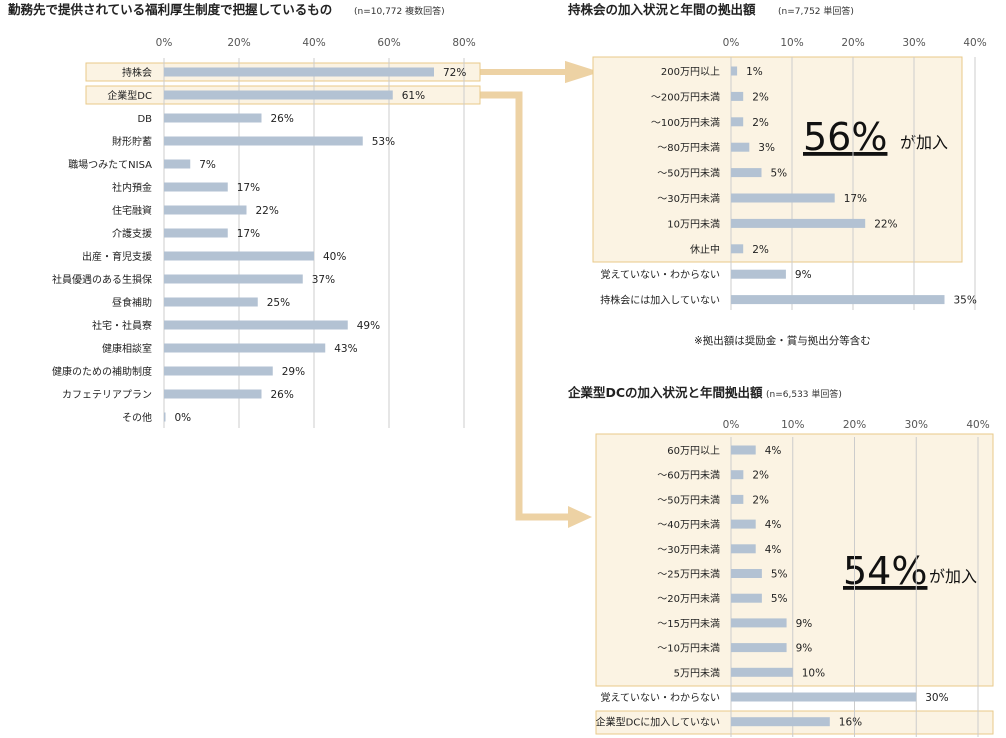  Describe the element at coordinates (804, 394) in the screenshot. I see `chart3-subtitle: (n=6,533 単回答)` at that location.